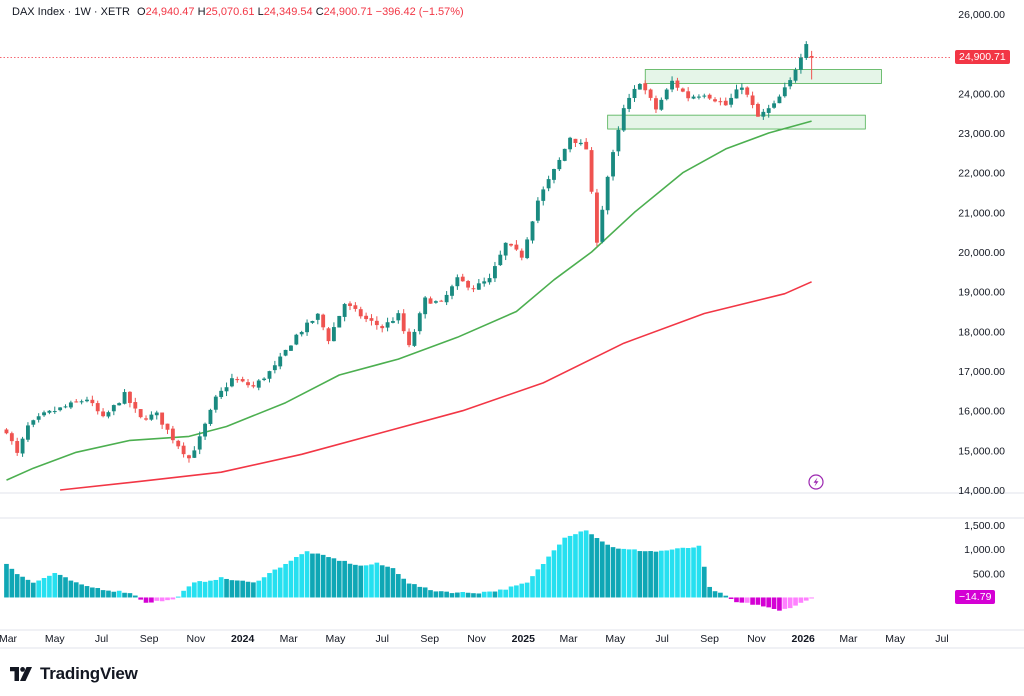 This screenshot has height=696, width=1024. Describe the element at coordinates (409, 570) in the screenshot. I see `oscillator-pane` at that location.